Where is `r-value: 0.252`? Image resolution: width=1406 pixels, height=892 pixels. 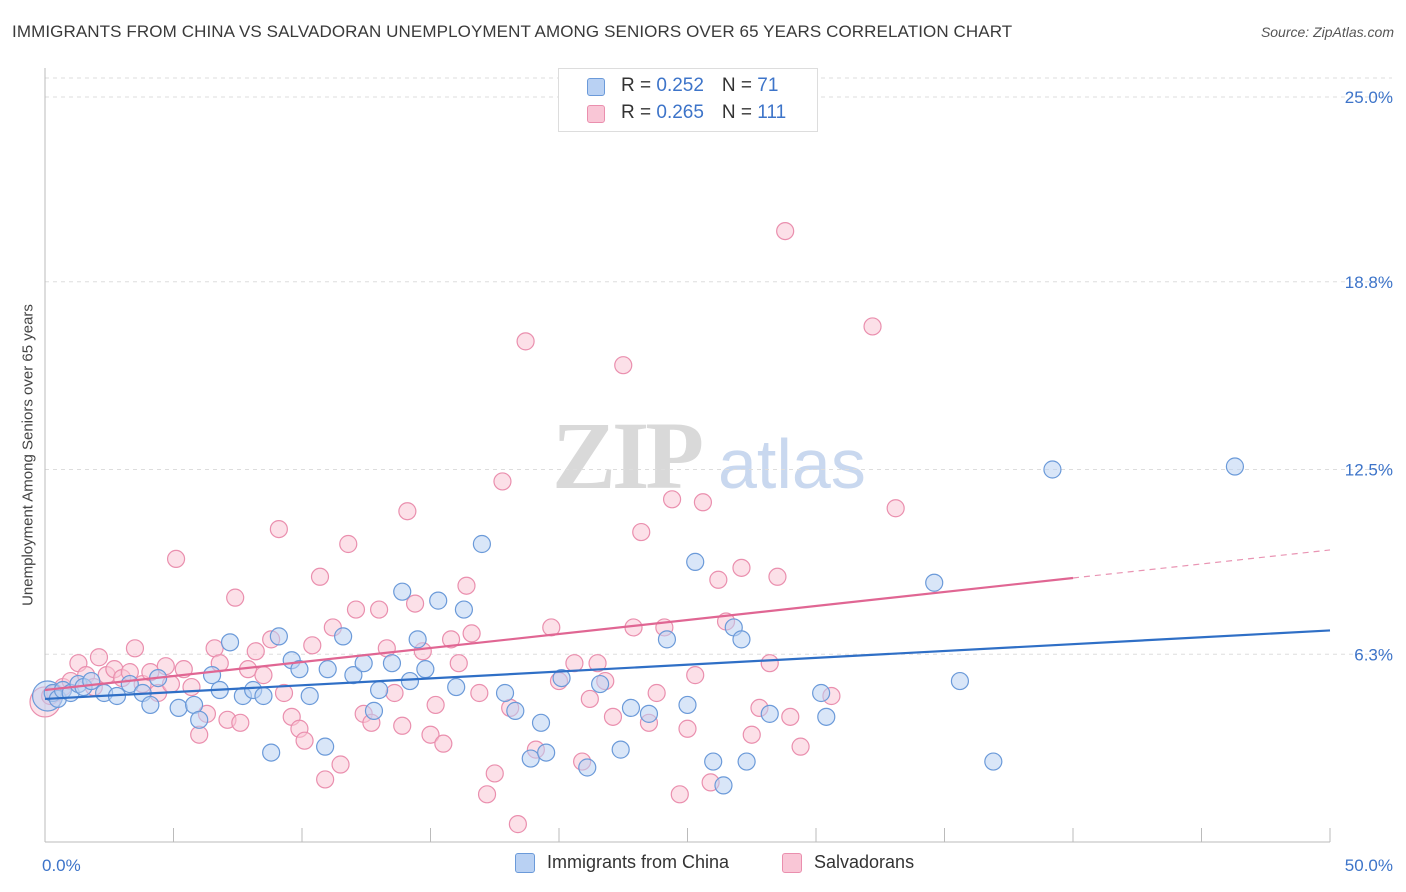
r-value: 0.252 is located at coordinates (680, 85).